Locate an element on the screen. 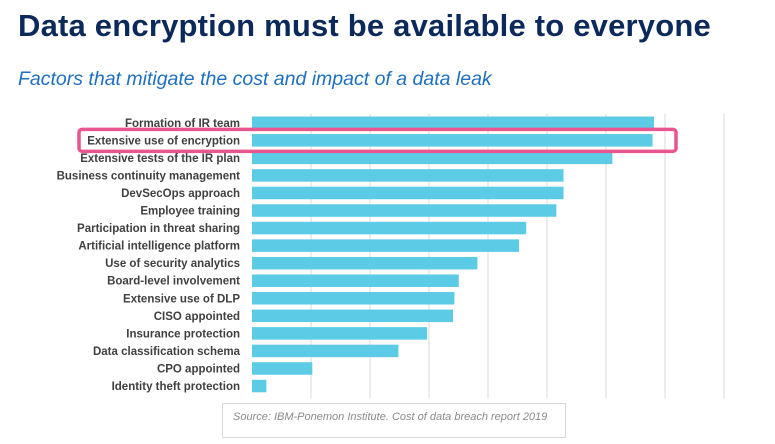 Image resolution: width=775 pixels, height=444 pixels. category-label: Board-level involvement is located at coordinates (173, 282).